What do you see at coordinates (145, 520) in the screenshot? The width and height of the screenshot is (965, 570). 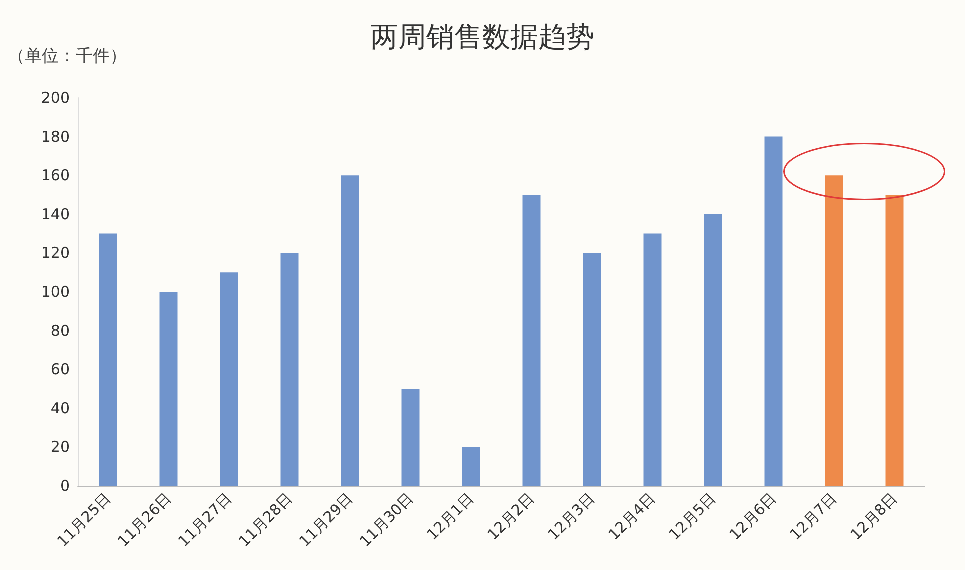 I see `x-tick-label: 11月26日` at bounding box center [145, 520].